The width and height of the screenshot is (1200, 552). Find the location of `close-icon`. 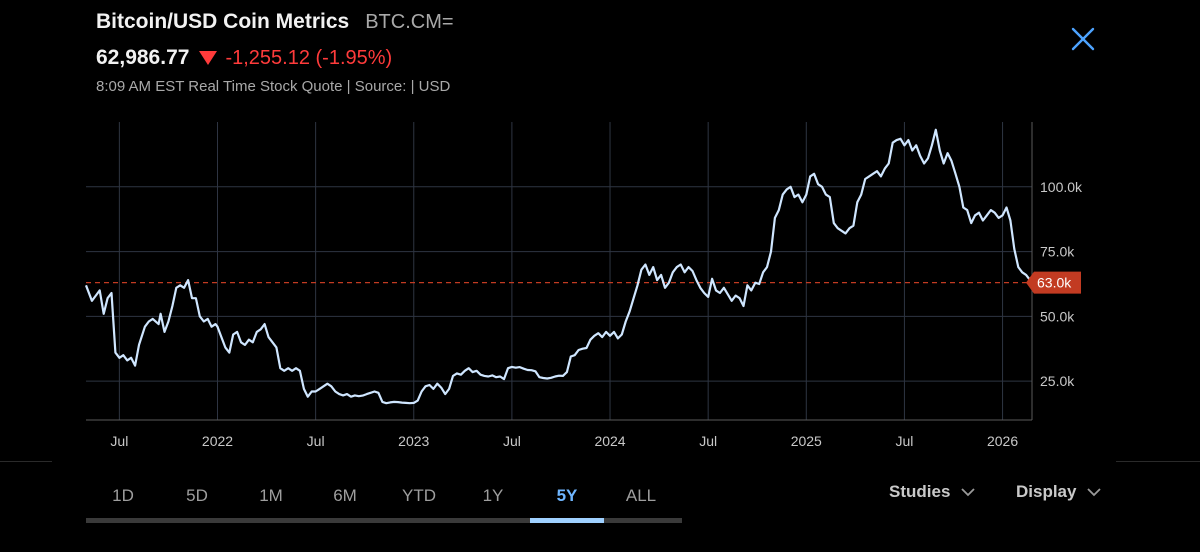

close-icon is located at coordinates (1083, 39).